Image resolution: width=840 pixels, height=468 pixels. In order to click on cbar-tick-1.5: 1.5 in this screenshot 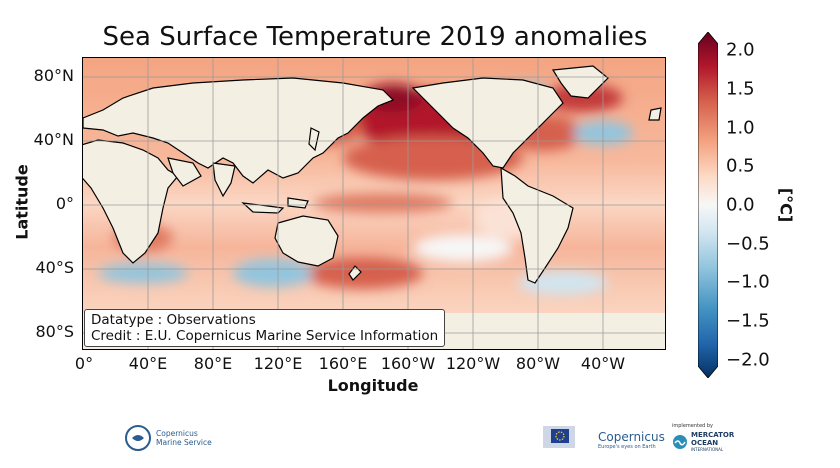, I will do `click(740, 89)`.